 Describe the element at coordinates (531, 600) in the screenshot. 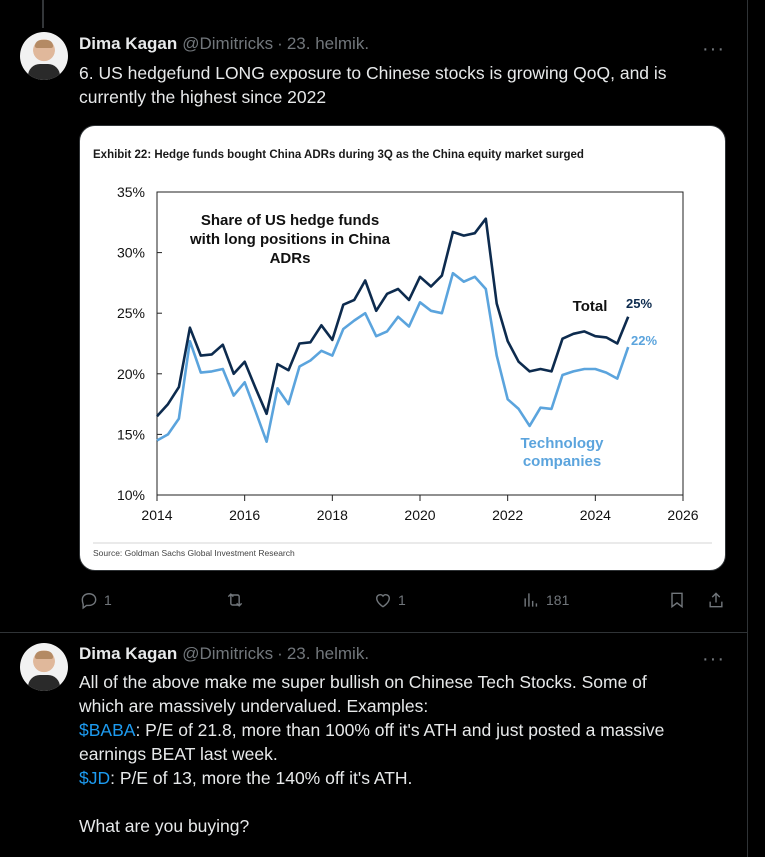

I see `views-icon` at that location.